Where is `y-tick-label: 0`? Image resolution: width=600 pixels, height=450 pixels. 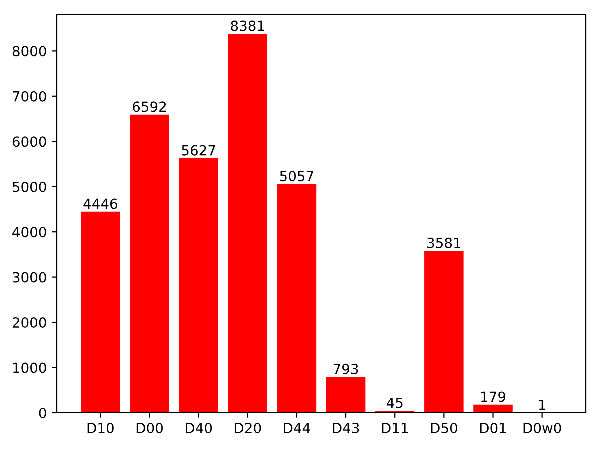 y-tick-label: 0 is located at coordinates (42, 413).